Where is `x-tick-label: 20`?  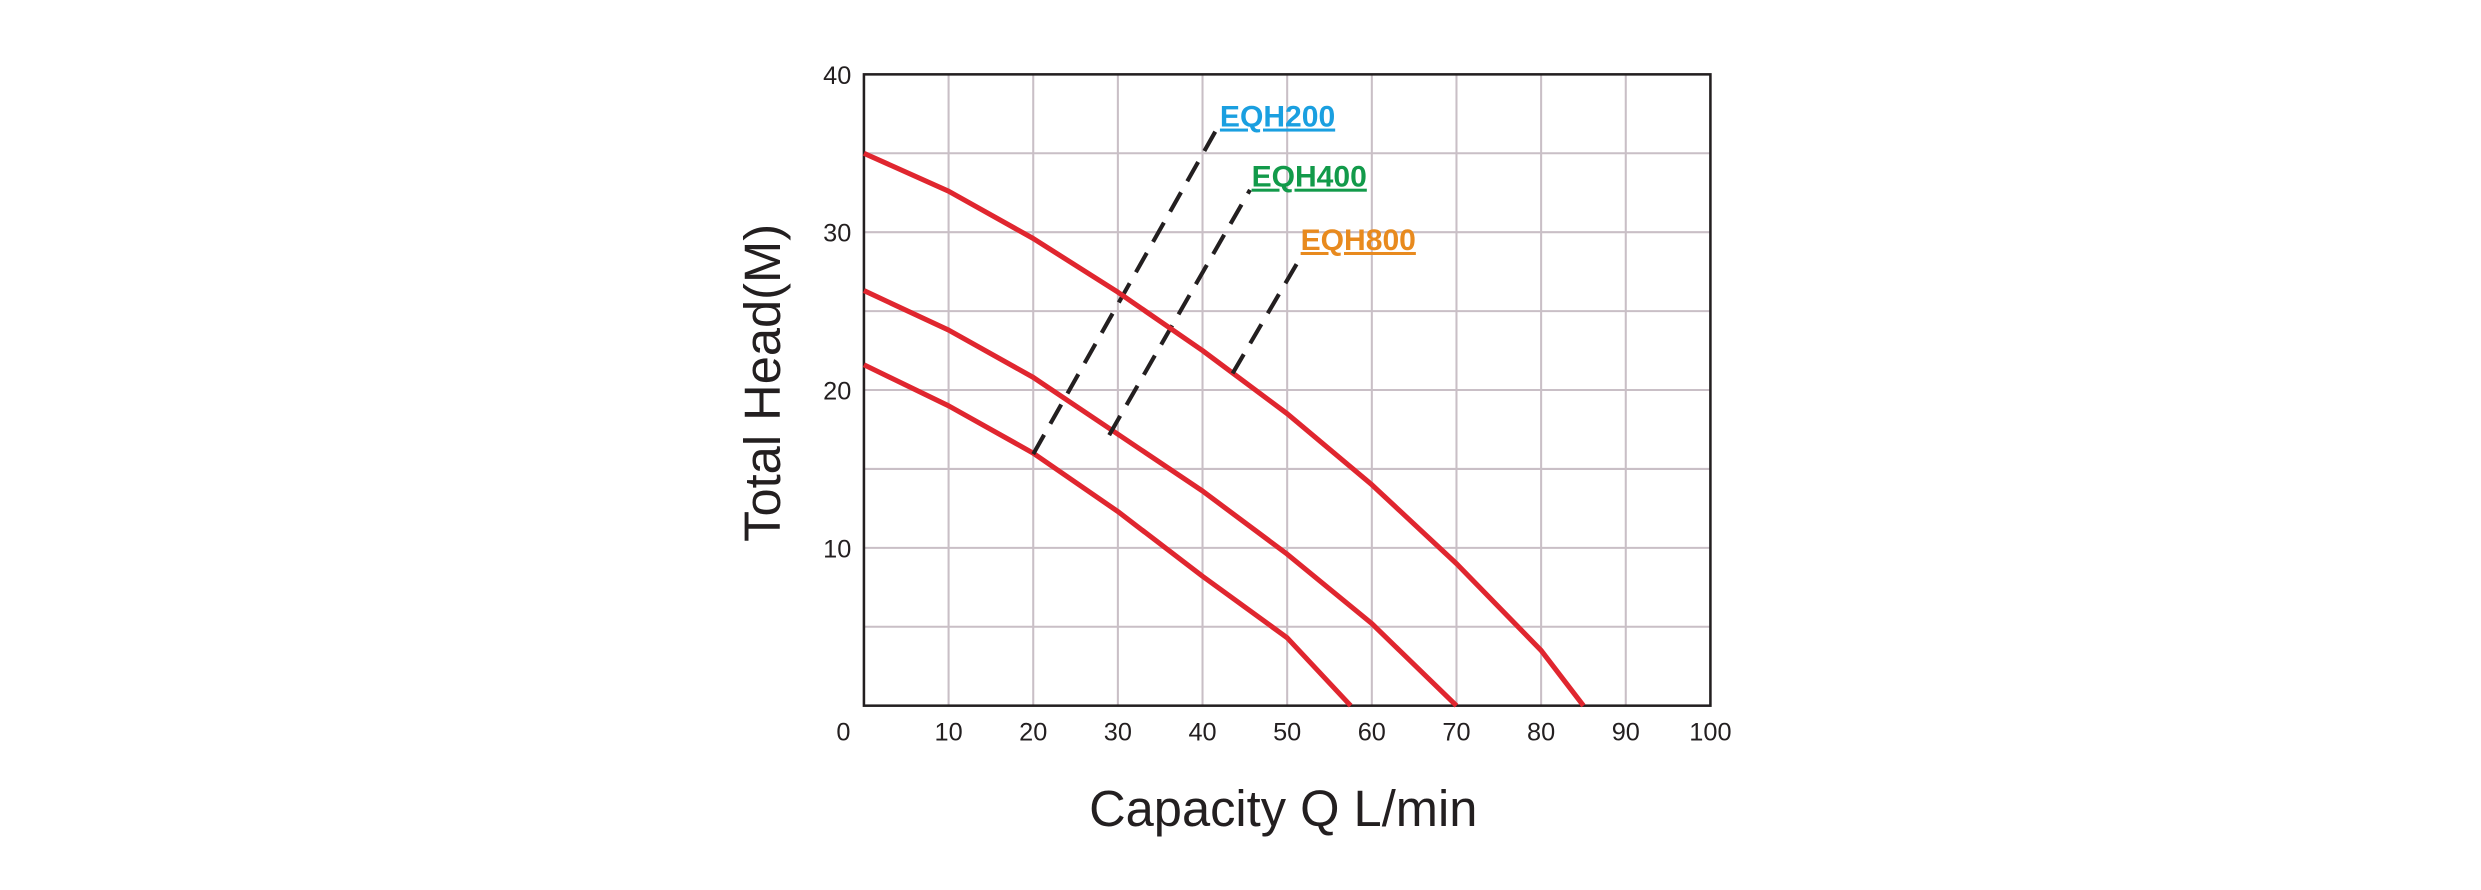
x-tick-label: 20 is located at coordinates (1033, 732).